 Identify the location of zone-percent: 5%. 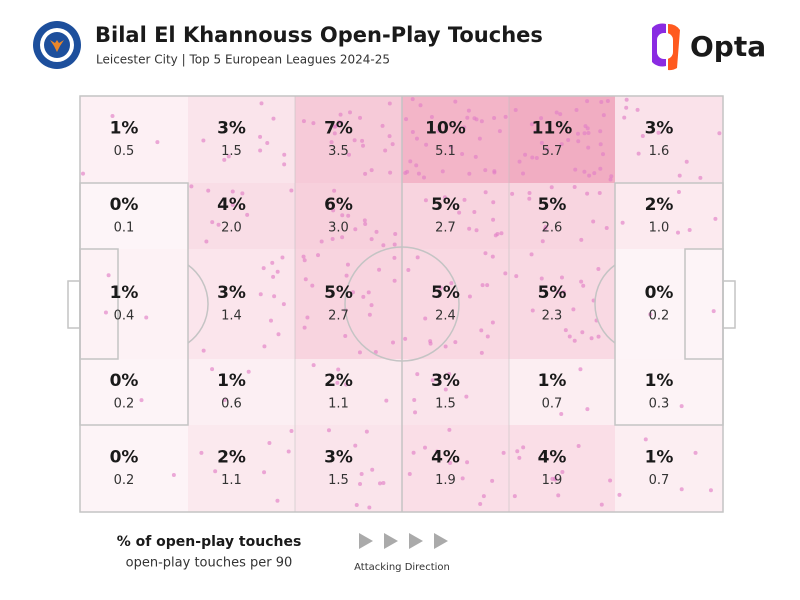
(552, 293).